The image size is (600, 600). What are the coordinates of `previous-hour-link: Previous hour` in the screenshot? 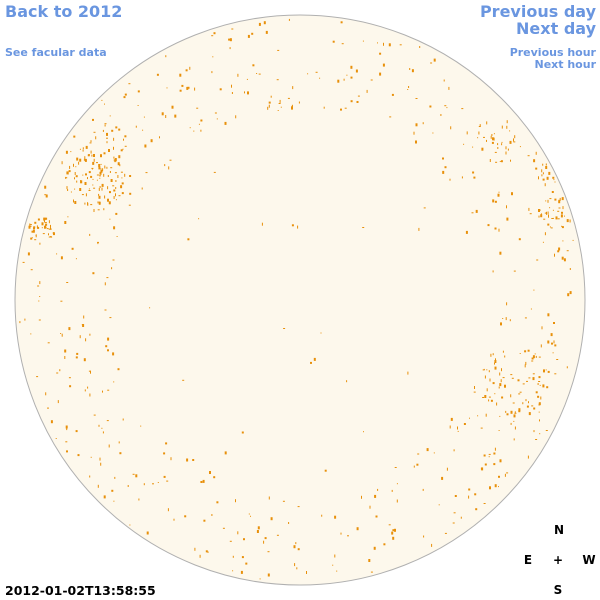 It's located at (553, 52).